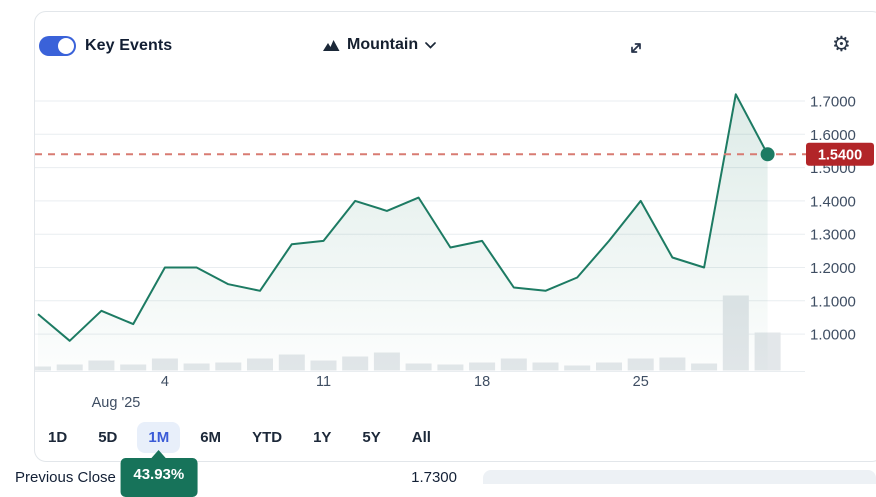 The image size is (876, 497). What do you see at coordinates (159, 437) in the screenshot?
I see `range-button-1m: 1M` at bounding box center [159, 437].